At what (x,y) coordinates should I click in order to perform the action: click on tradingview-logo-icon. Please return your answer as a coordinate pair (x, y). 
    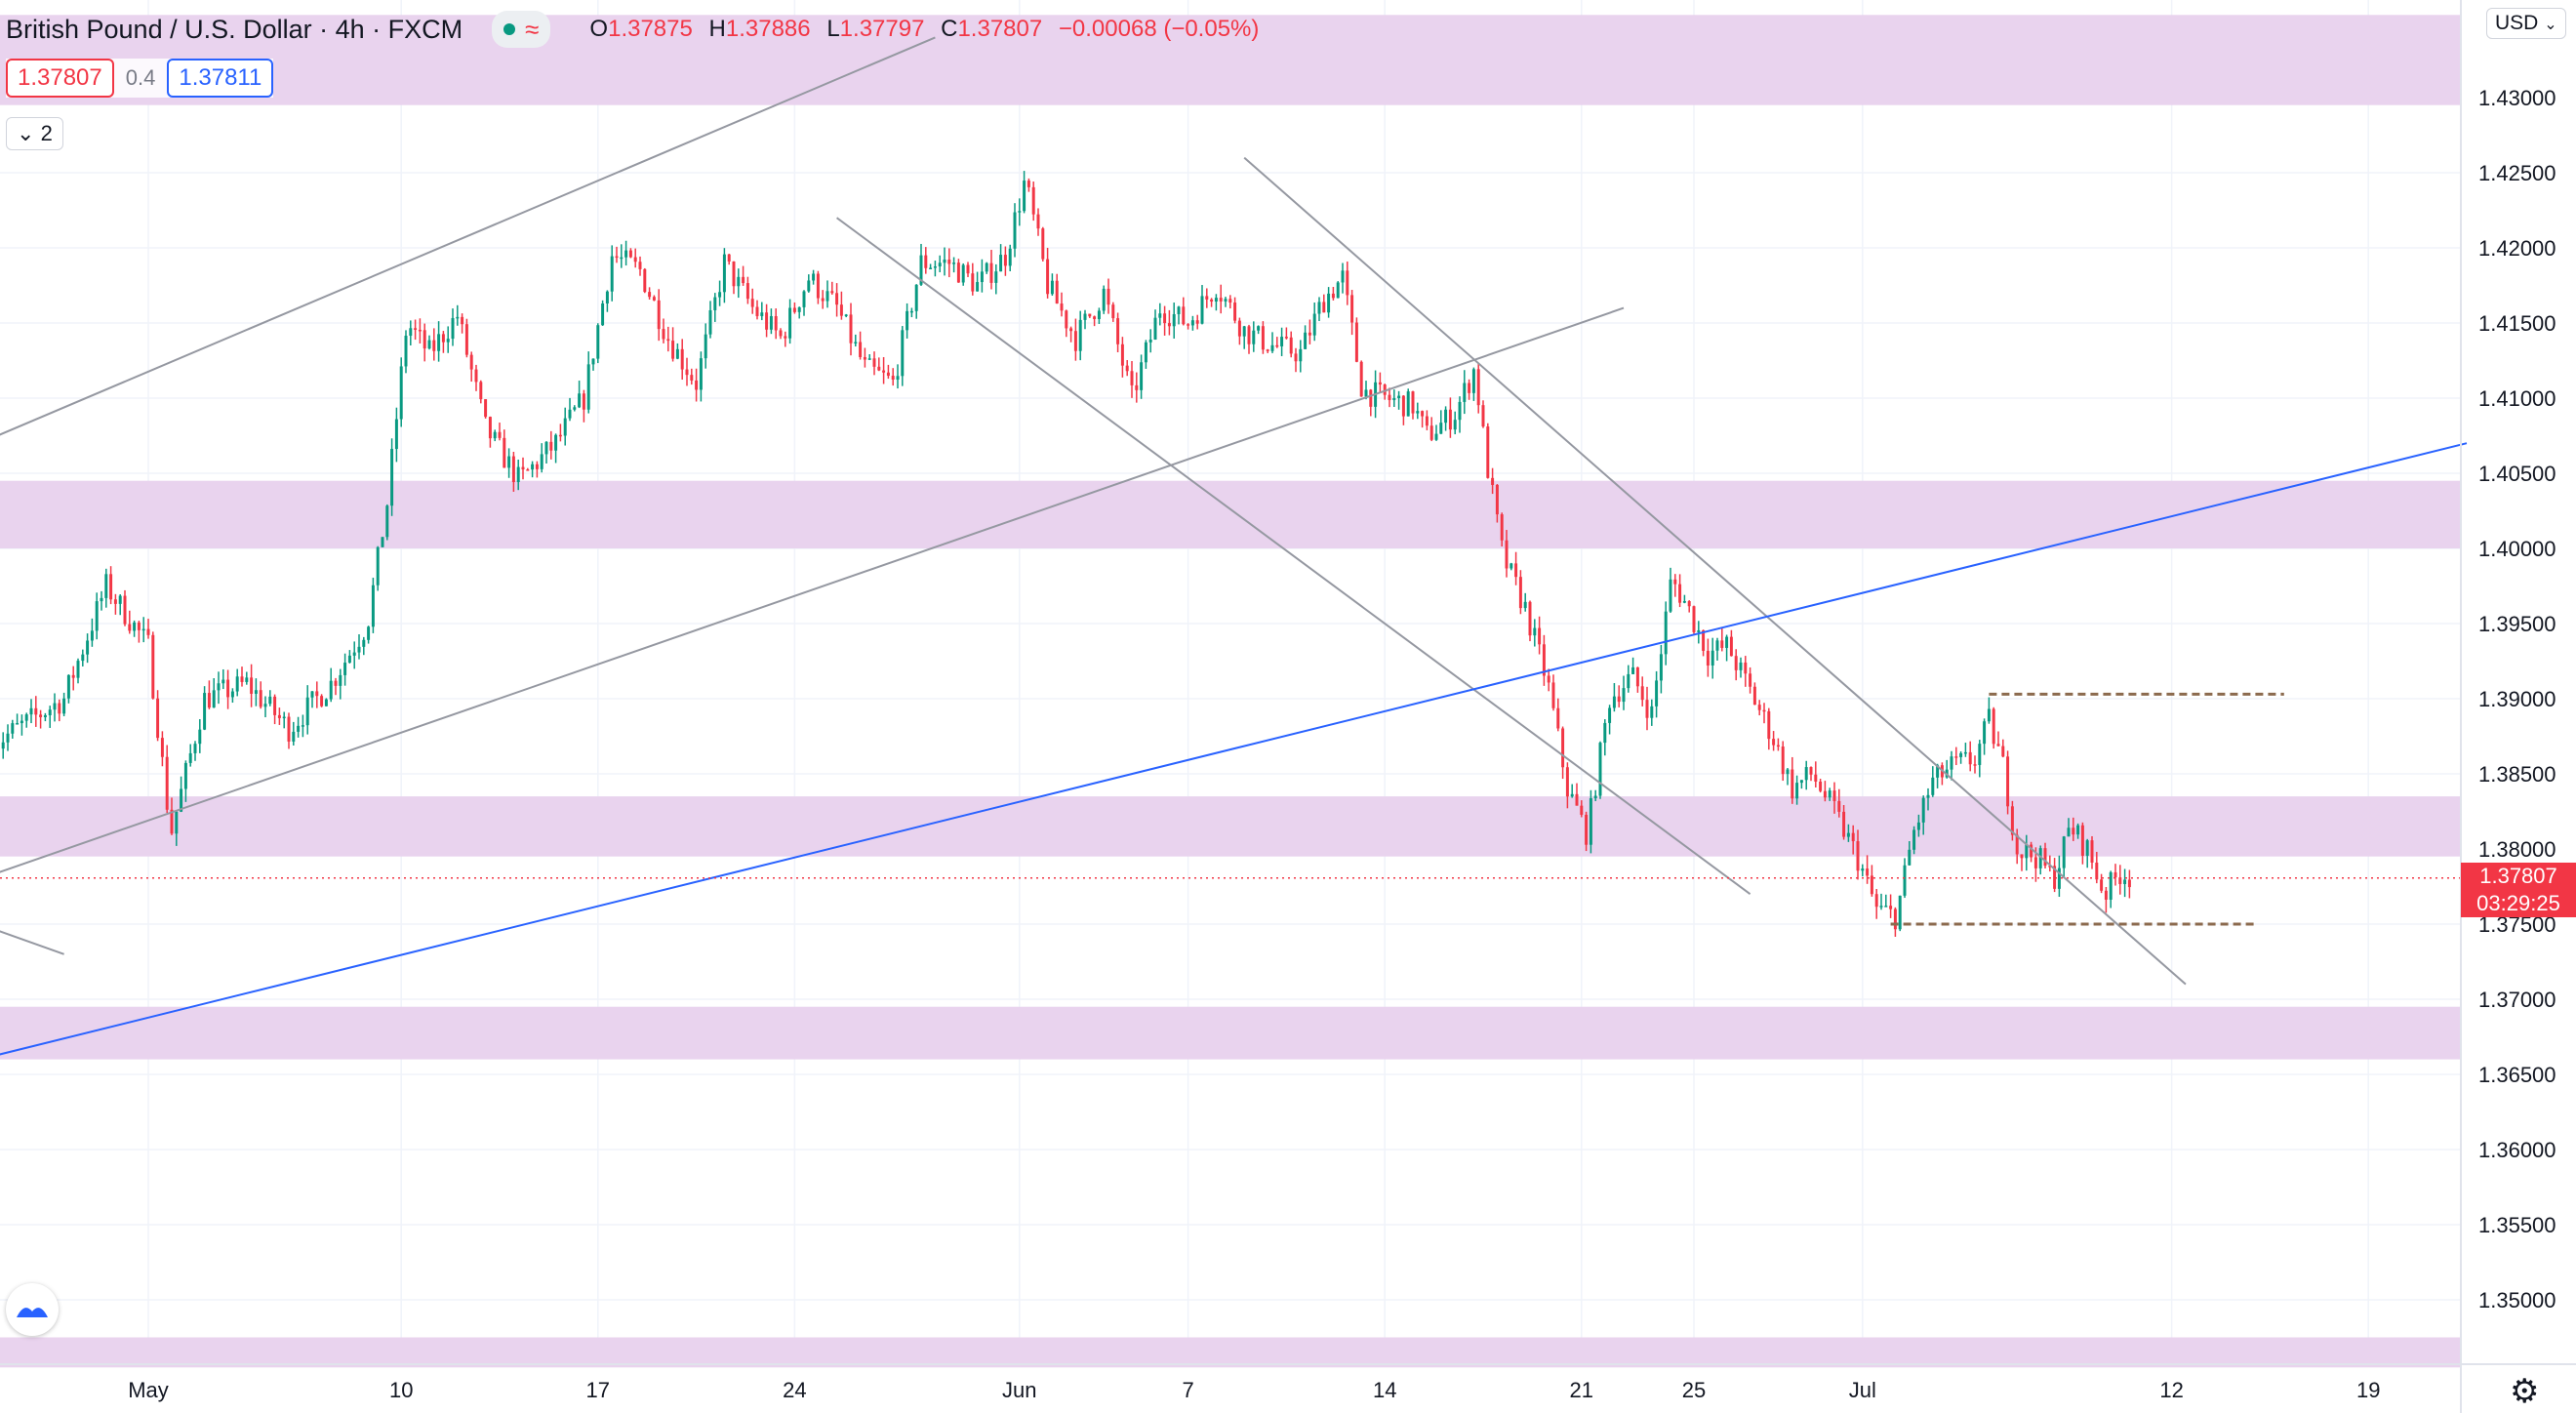
    Looking at the image, I should click on (32, 1309).